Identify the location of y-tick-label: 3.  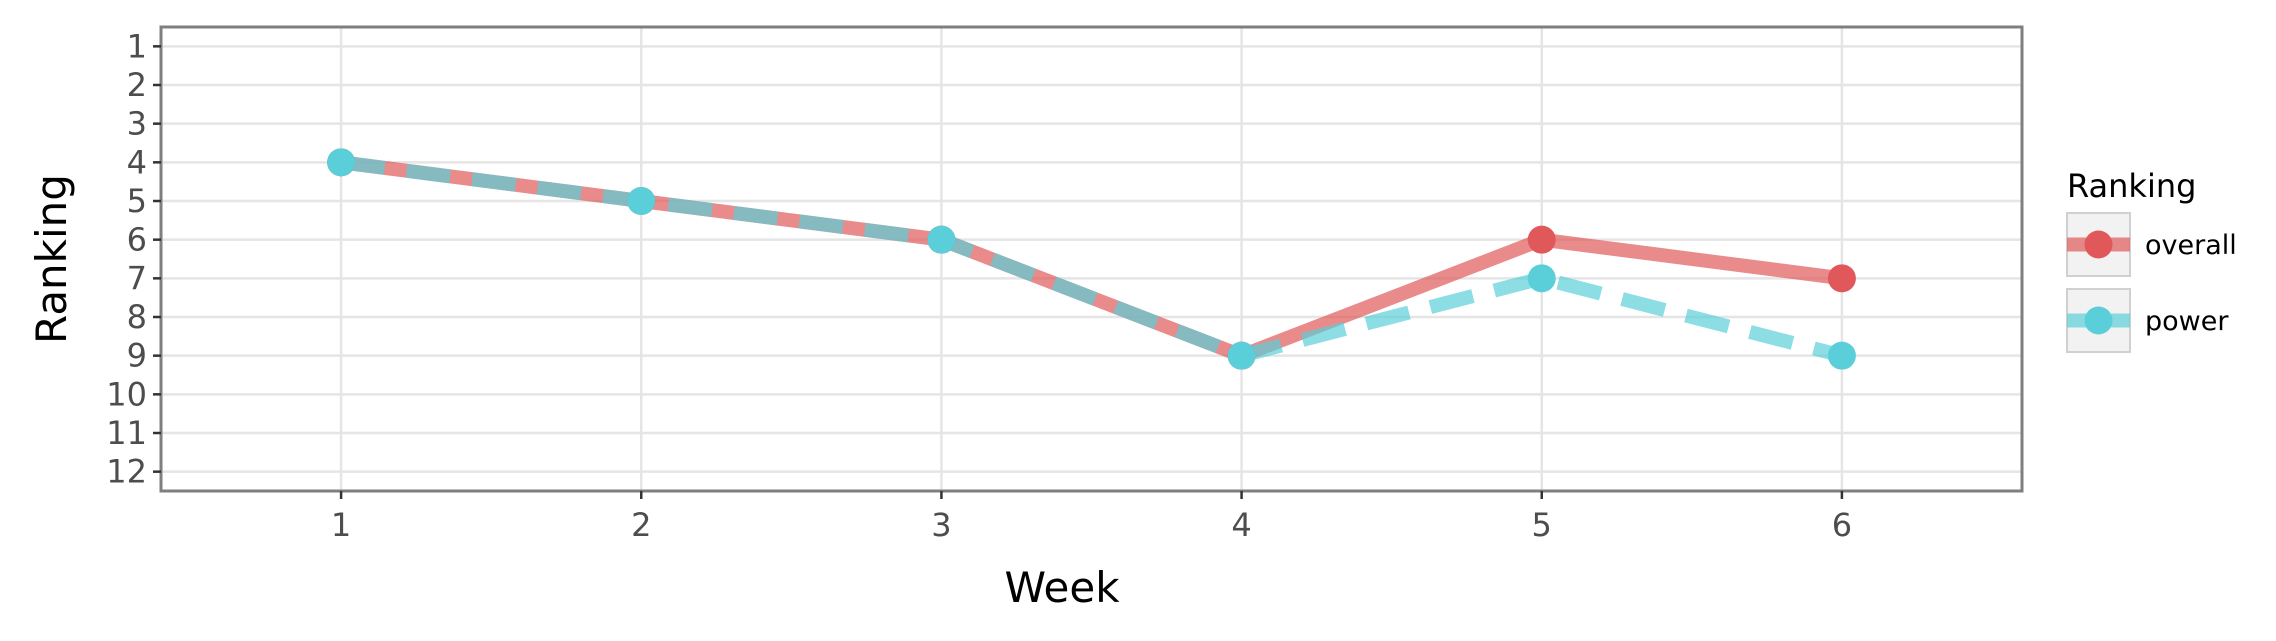
(137, 124).